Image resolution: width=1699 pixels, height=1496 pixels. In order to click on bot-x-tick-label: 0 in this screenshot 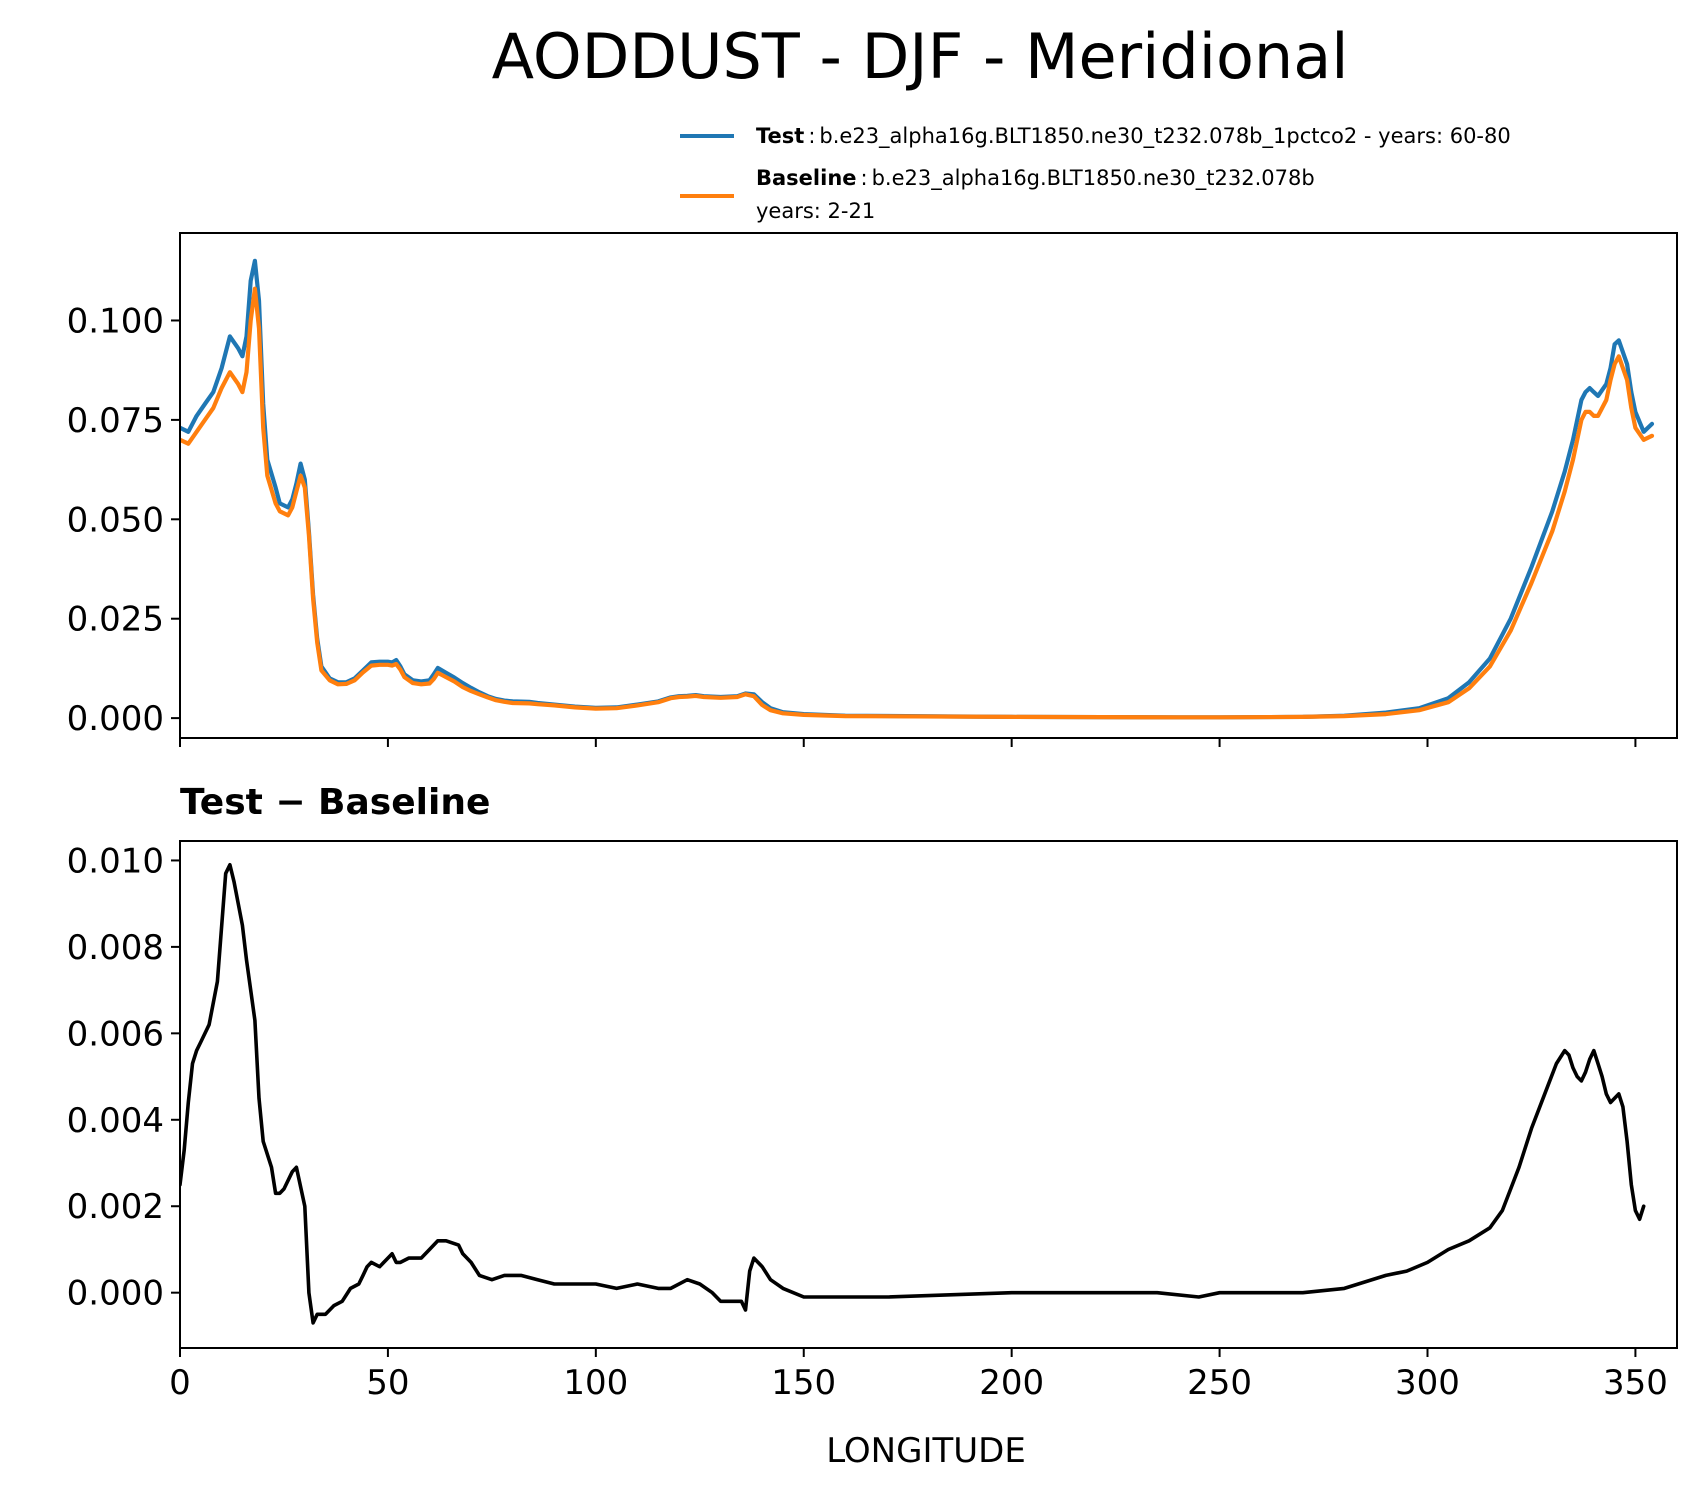, I will do `click(180, 1383)`.